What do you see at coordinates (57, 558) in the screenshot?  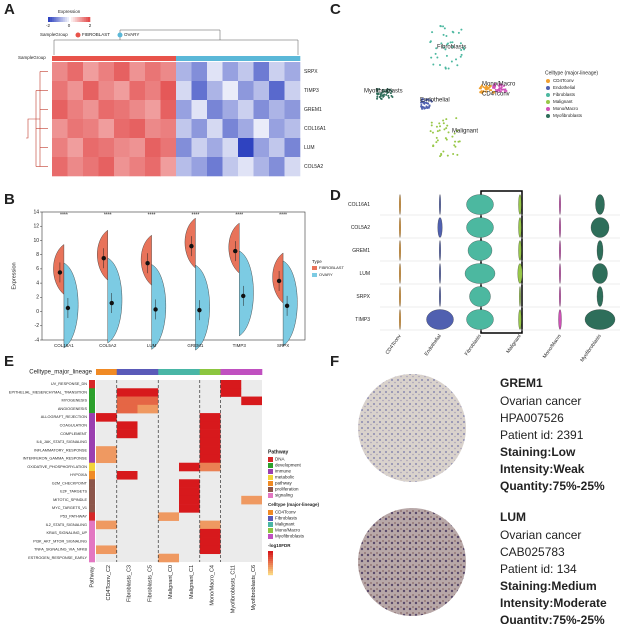 I see `pathway-label: ESTROGEN_RESPONSE_EARLY` at bounding box center [57, 558].